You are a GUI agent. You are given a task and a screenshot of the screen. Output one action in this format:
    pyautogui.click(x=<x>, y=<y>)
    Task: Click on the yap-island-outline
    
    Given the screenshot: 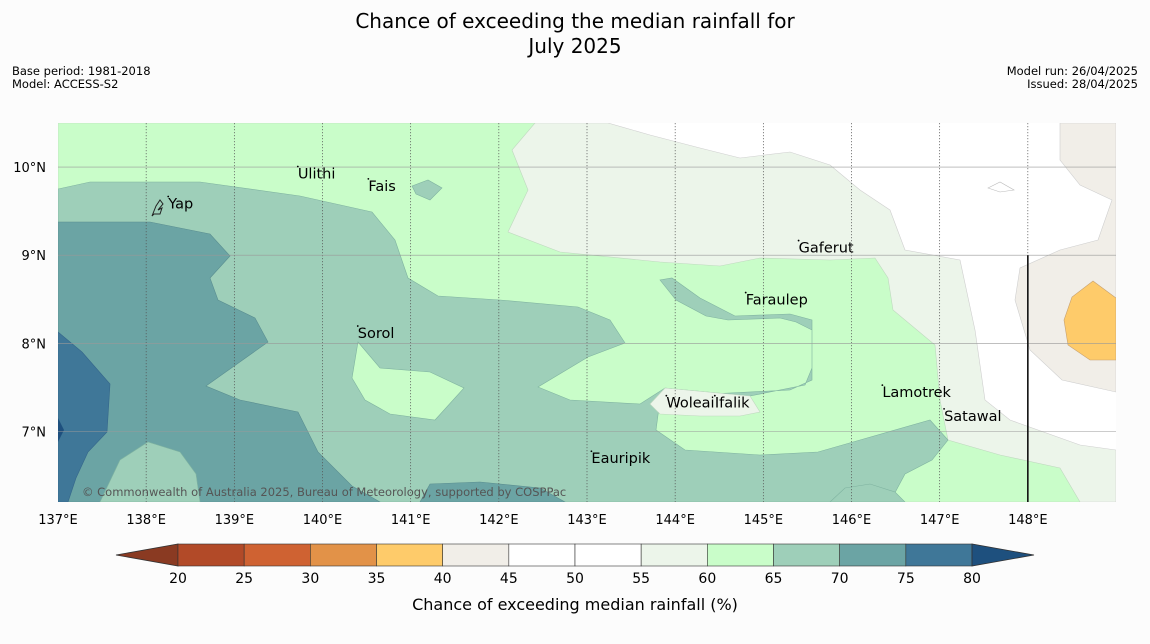 What is the action you would take?
    pyautogui.click(x=157, y=208)
    